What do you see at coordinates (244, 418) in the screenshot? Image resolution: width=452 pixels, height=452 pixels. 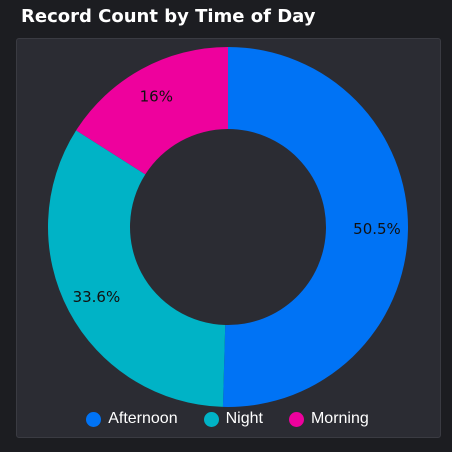 I see `legend-label-night: Night` at bounding box center [244, 418].